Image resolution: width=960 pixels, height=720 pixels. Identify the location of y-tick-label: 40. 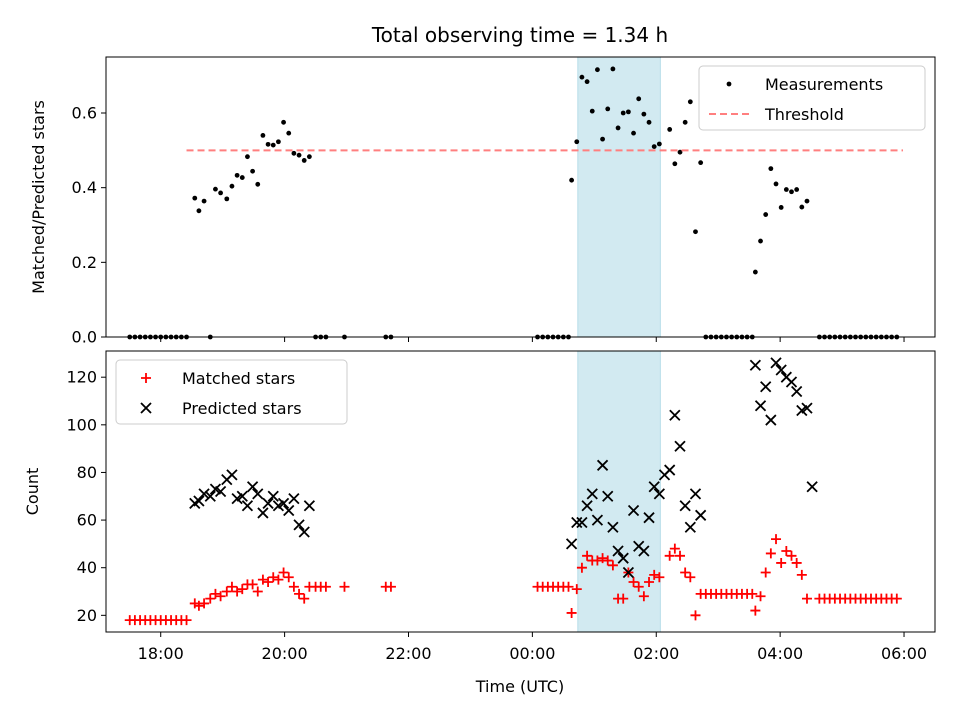
(87, 567).